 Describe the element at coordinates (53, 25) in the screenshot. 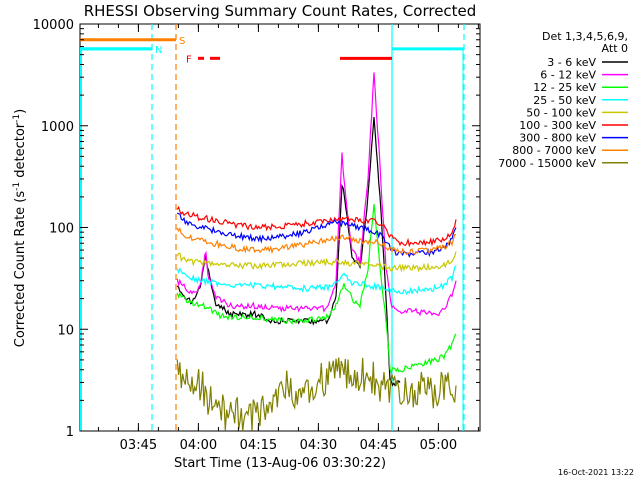

I see `y-tick-label: 10000` at that location.